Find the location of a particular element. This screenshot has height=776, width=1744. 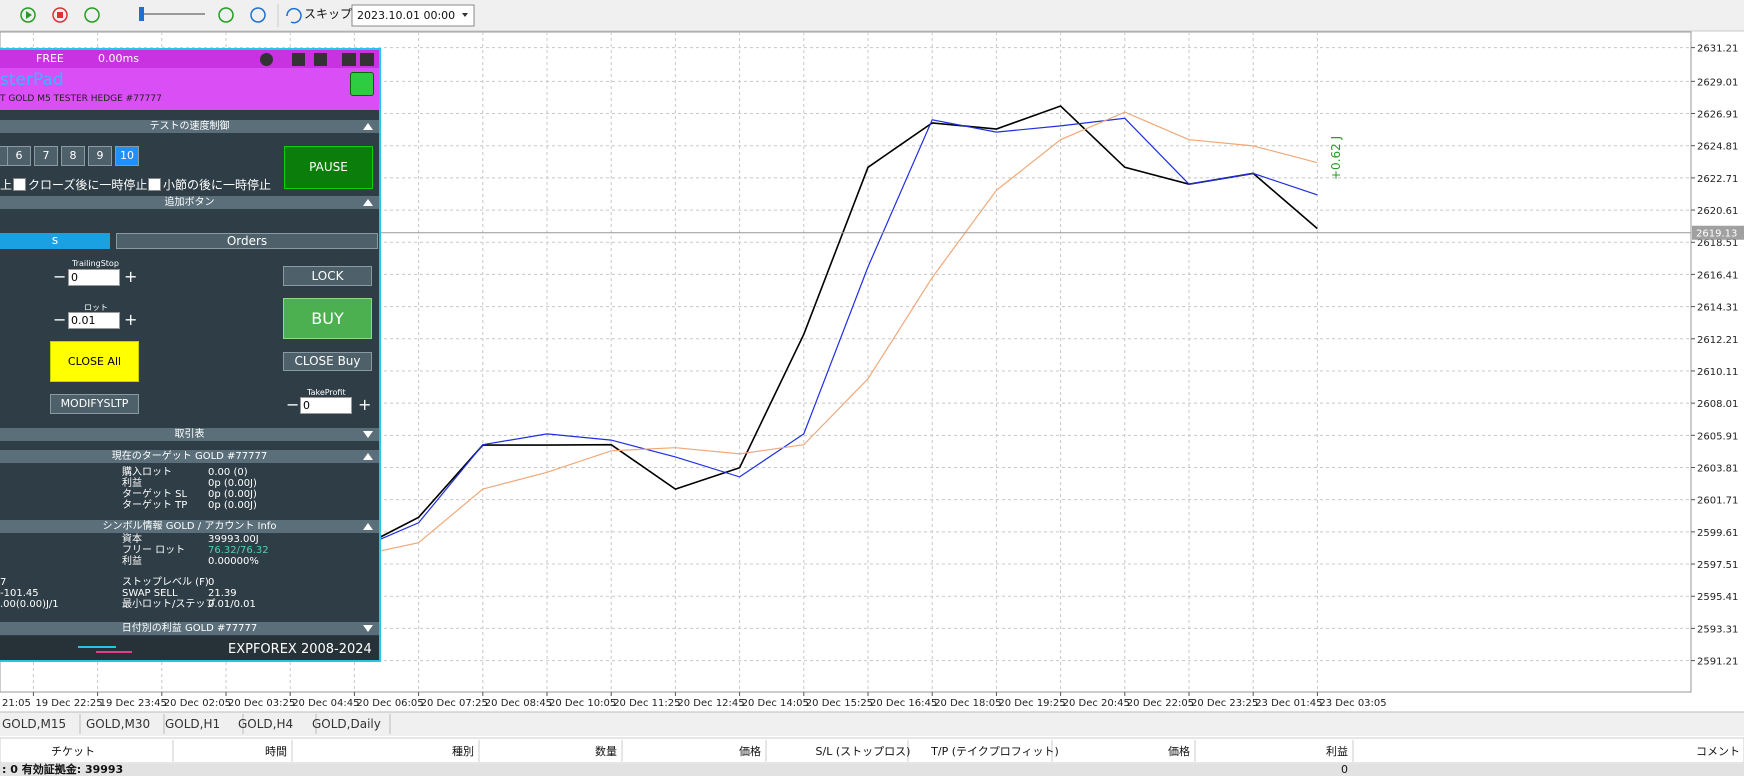

x-tick-label: 20 Dec 02:05 is located at coordinates (197, 703).